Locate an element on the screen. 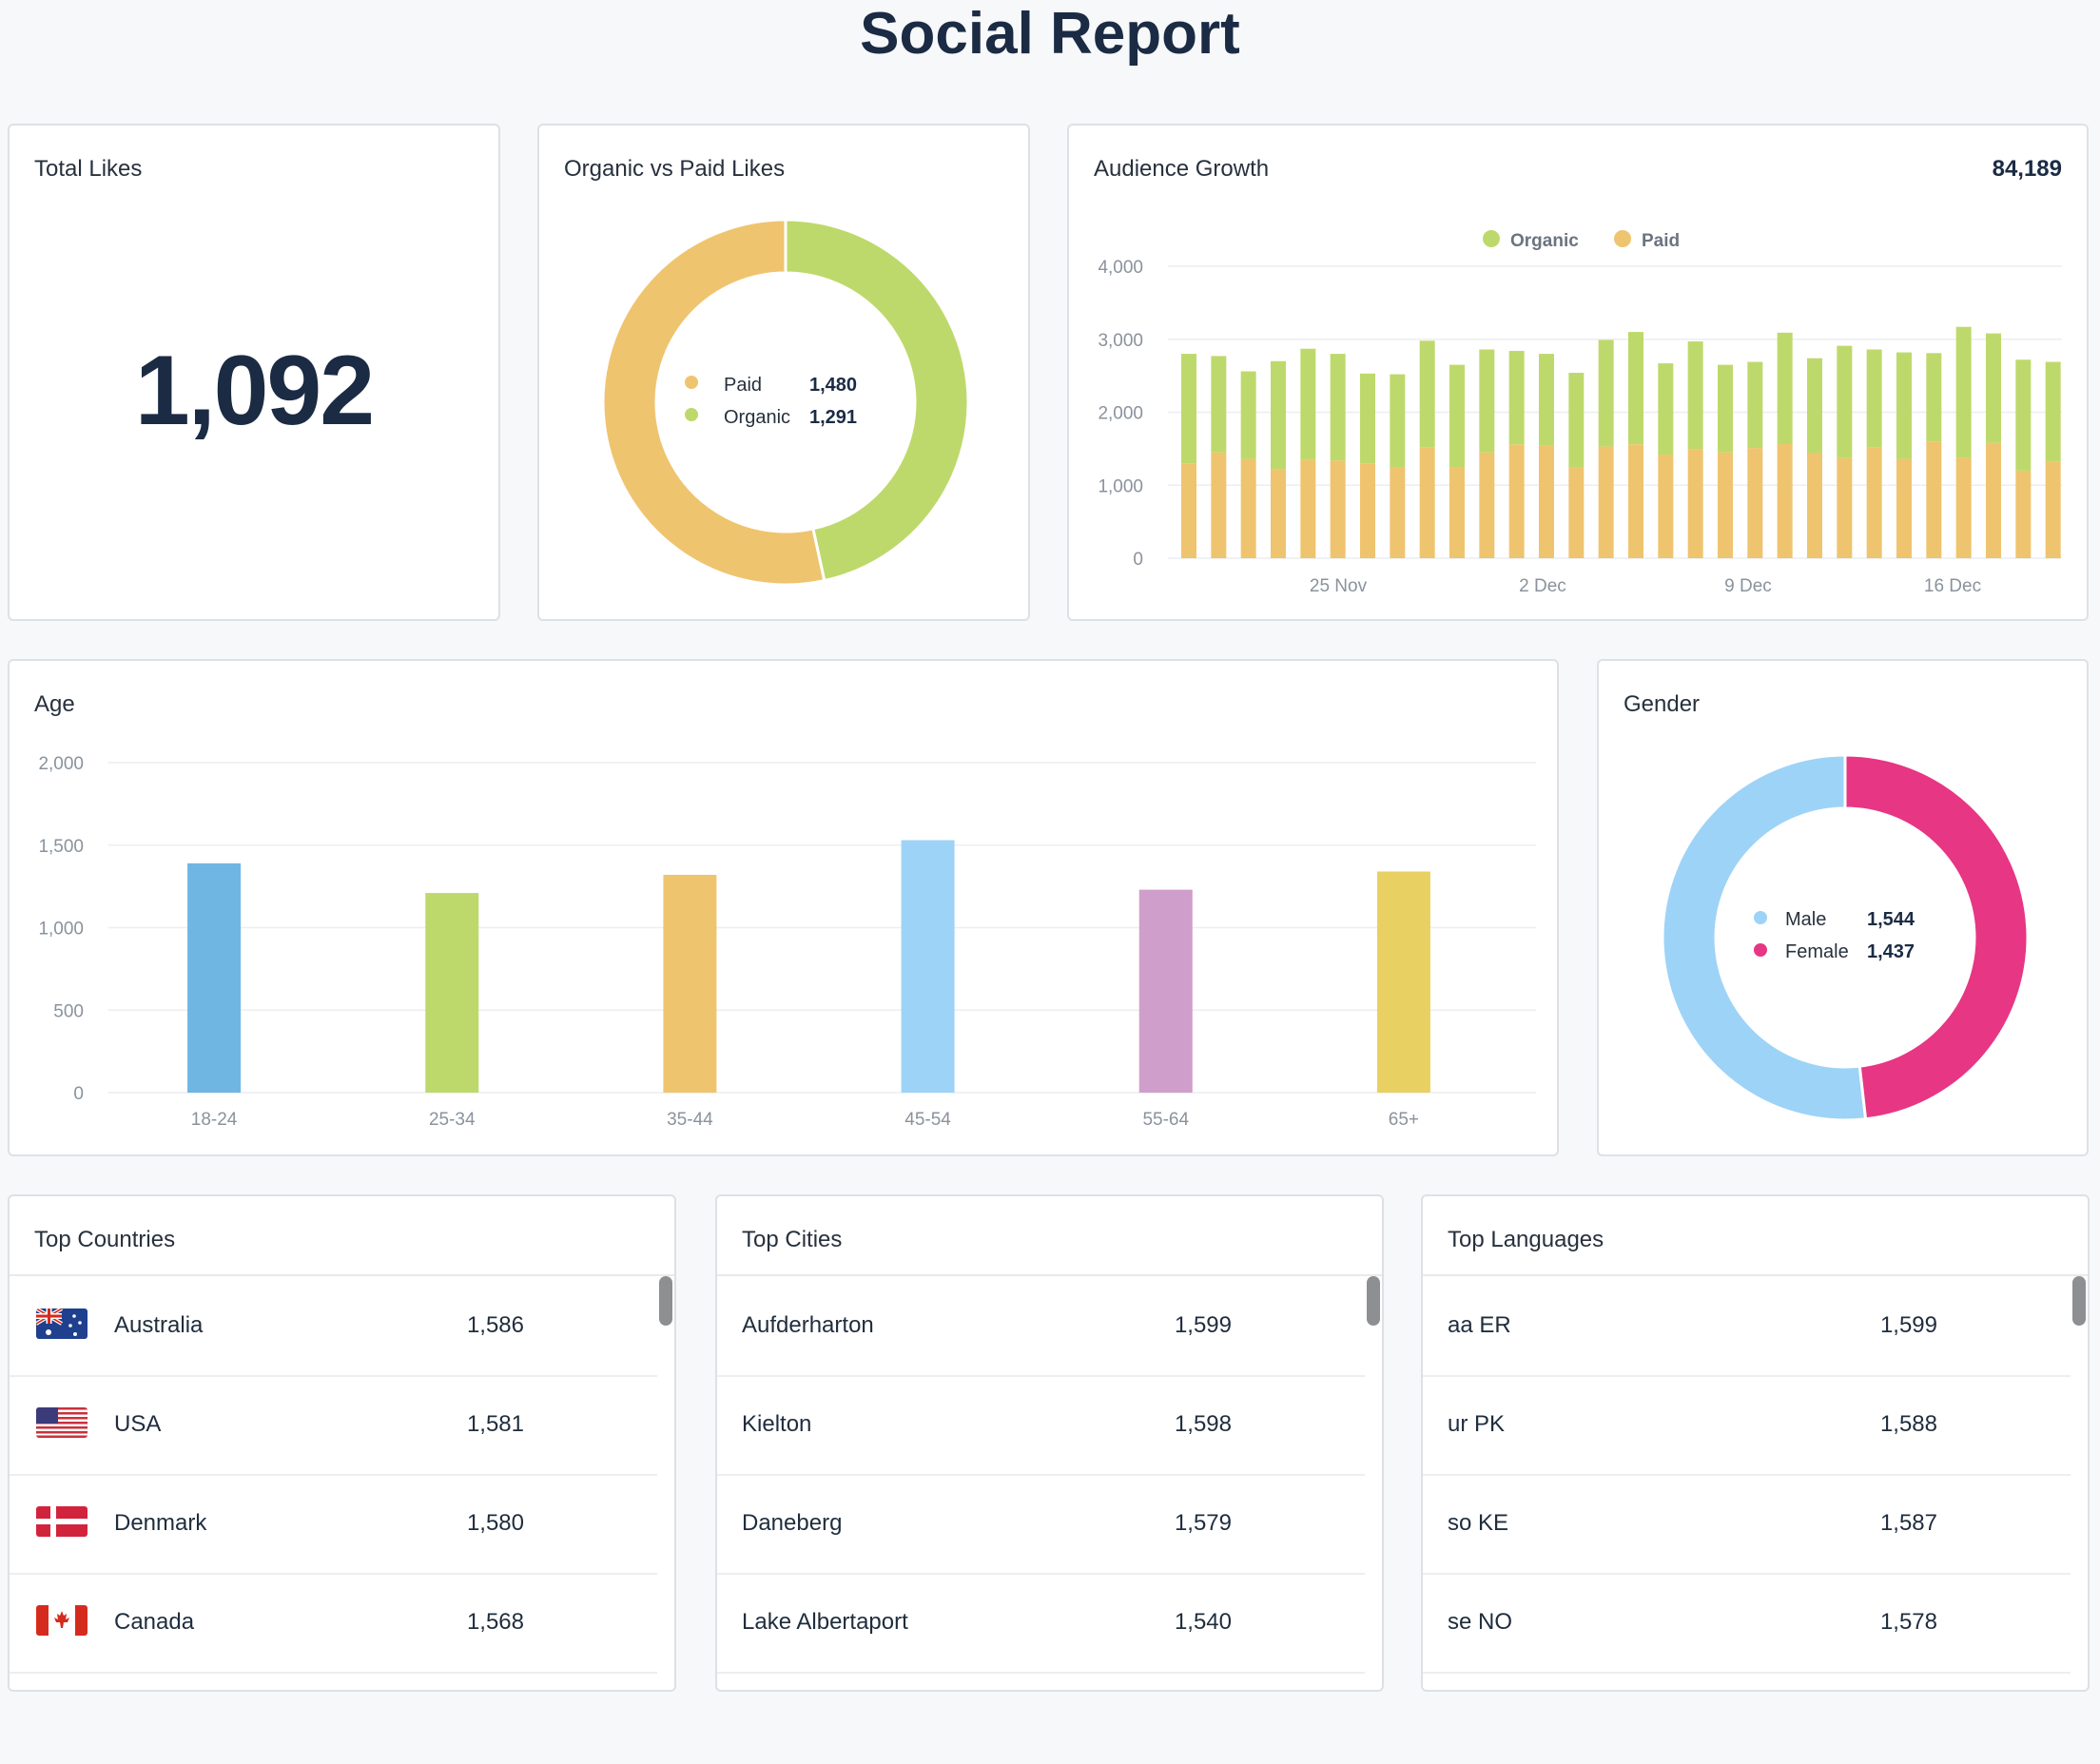 Image resolution: width=2100 pixels, height=1764 pixels. top-countries-scrollbar is located at coordinates (665, 1301).